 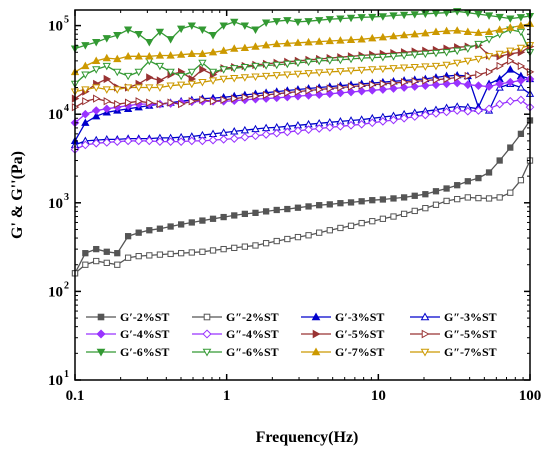 What do you see at coordinates (359, 352) in the screenshot?
I see `legend-label: G′-7%ST` at bounding box center [359, 352].